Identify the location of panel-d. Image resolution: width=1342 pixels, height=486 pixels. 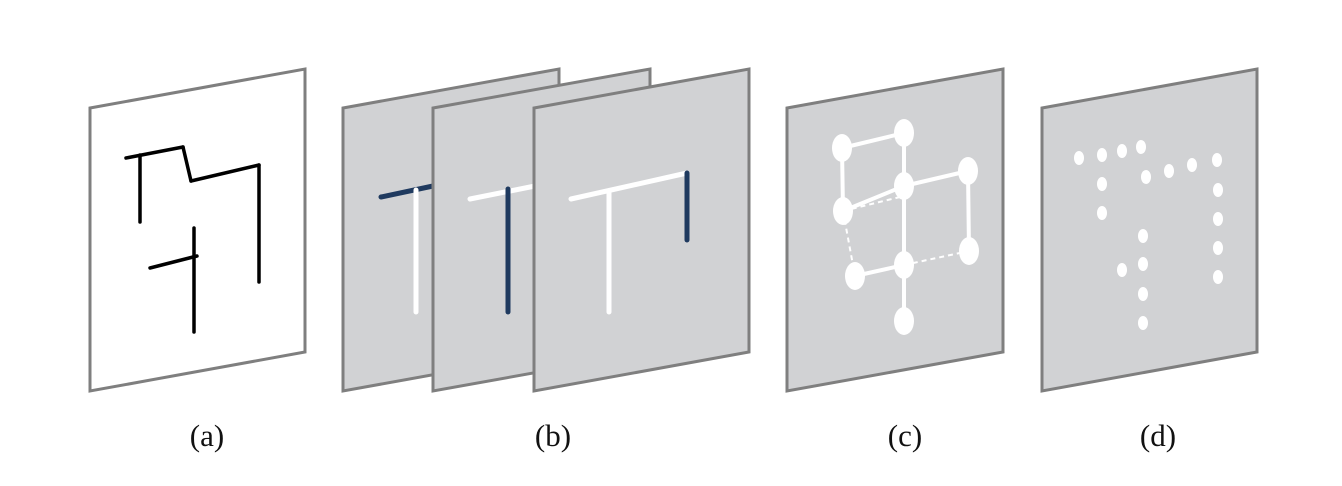
(1149, 230).